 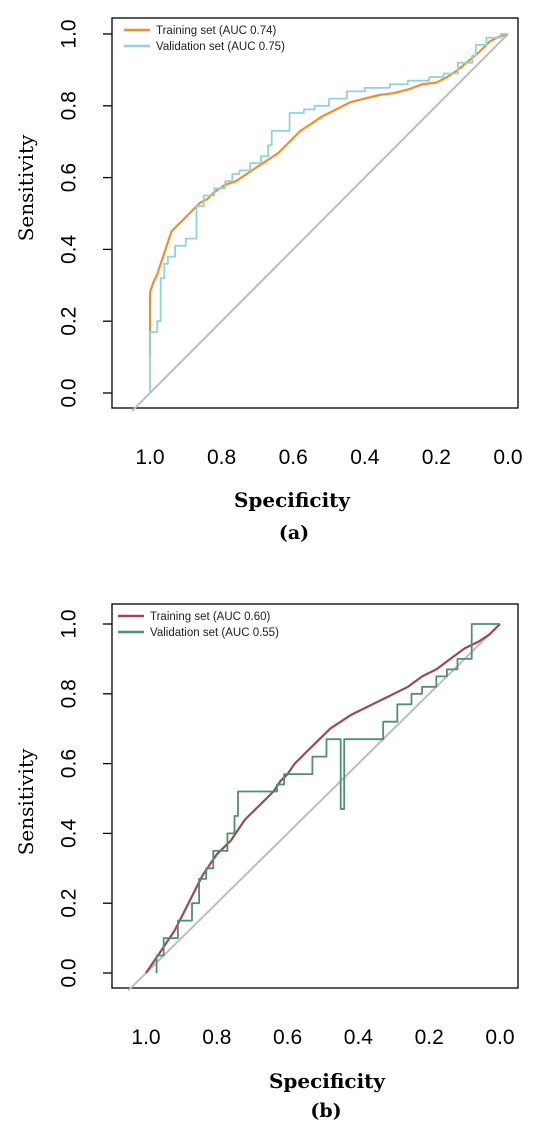 What do you see at coordinates (216, 31) in the screenshot?
I see `legend-label: Training set (AUC 0.74)` at bounding box center [216, 31].